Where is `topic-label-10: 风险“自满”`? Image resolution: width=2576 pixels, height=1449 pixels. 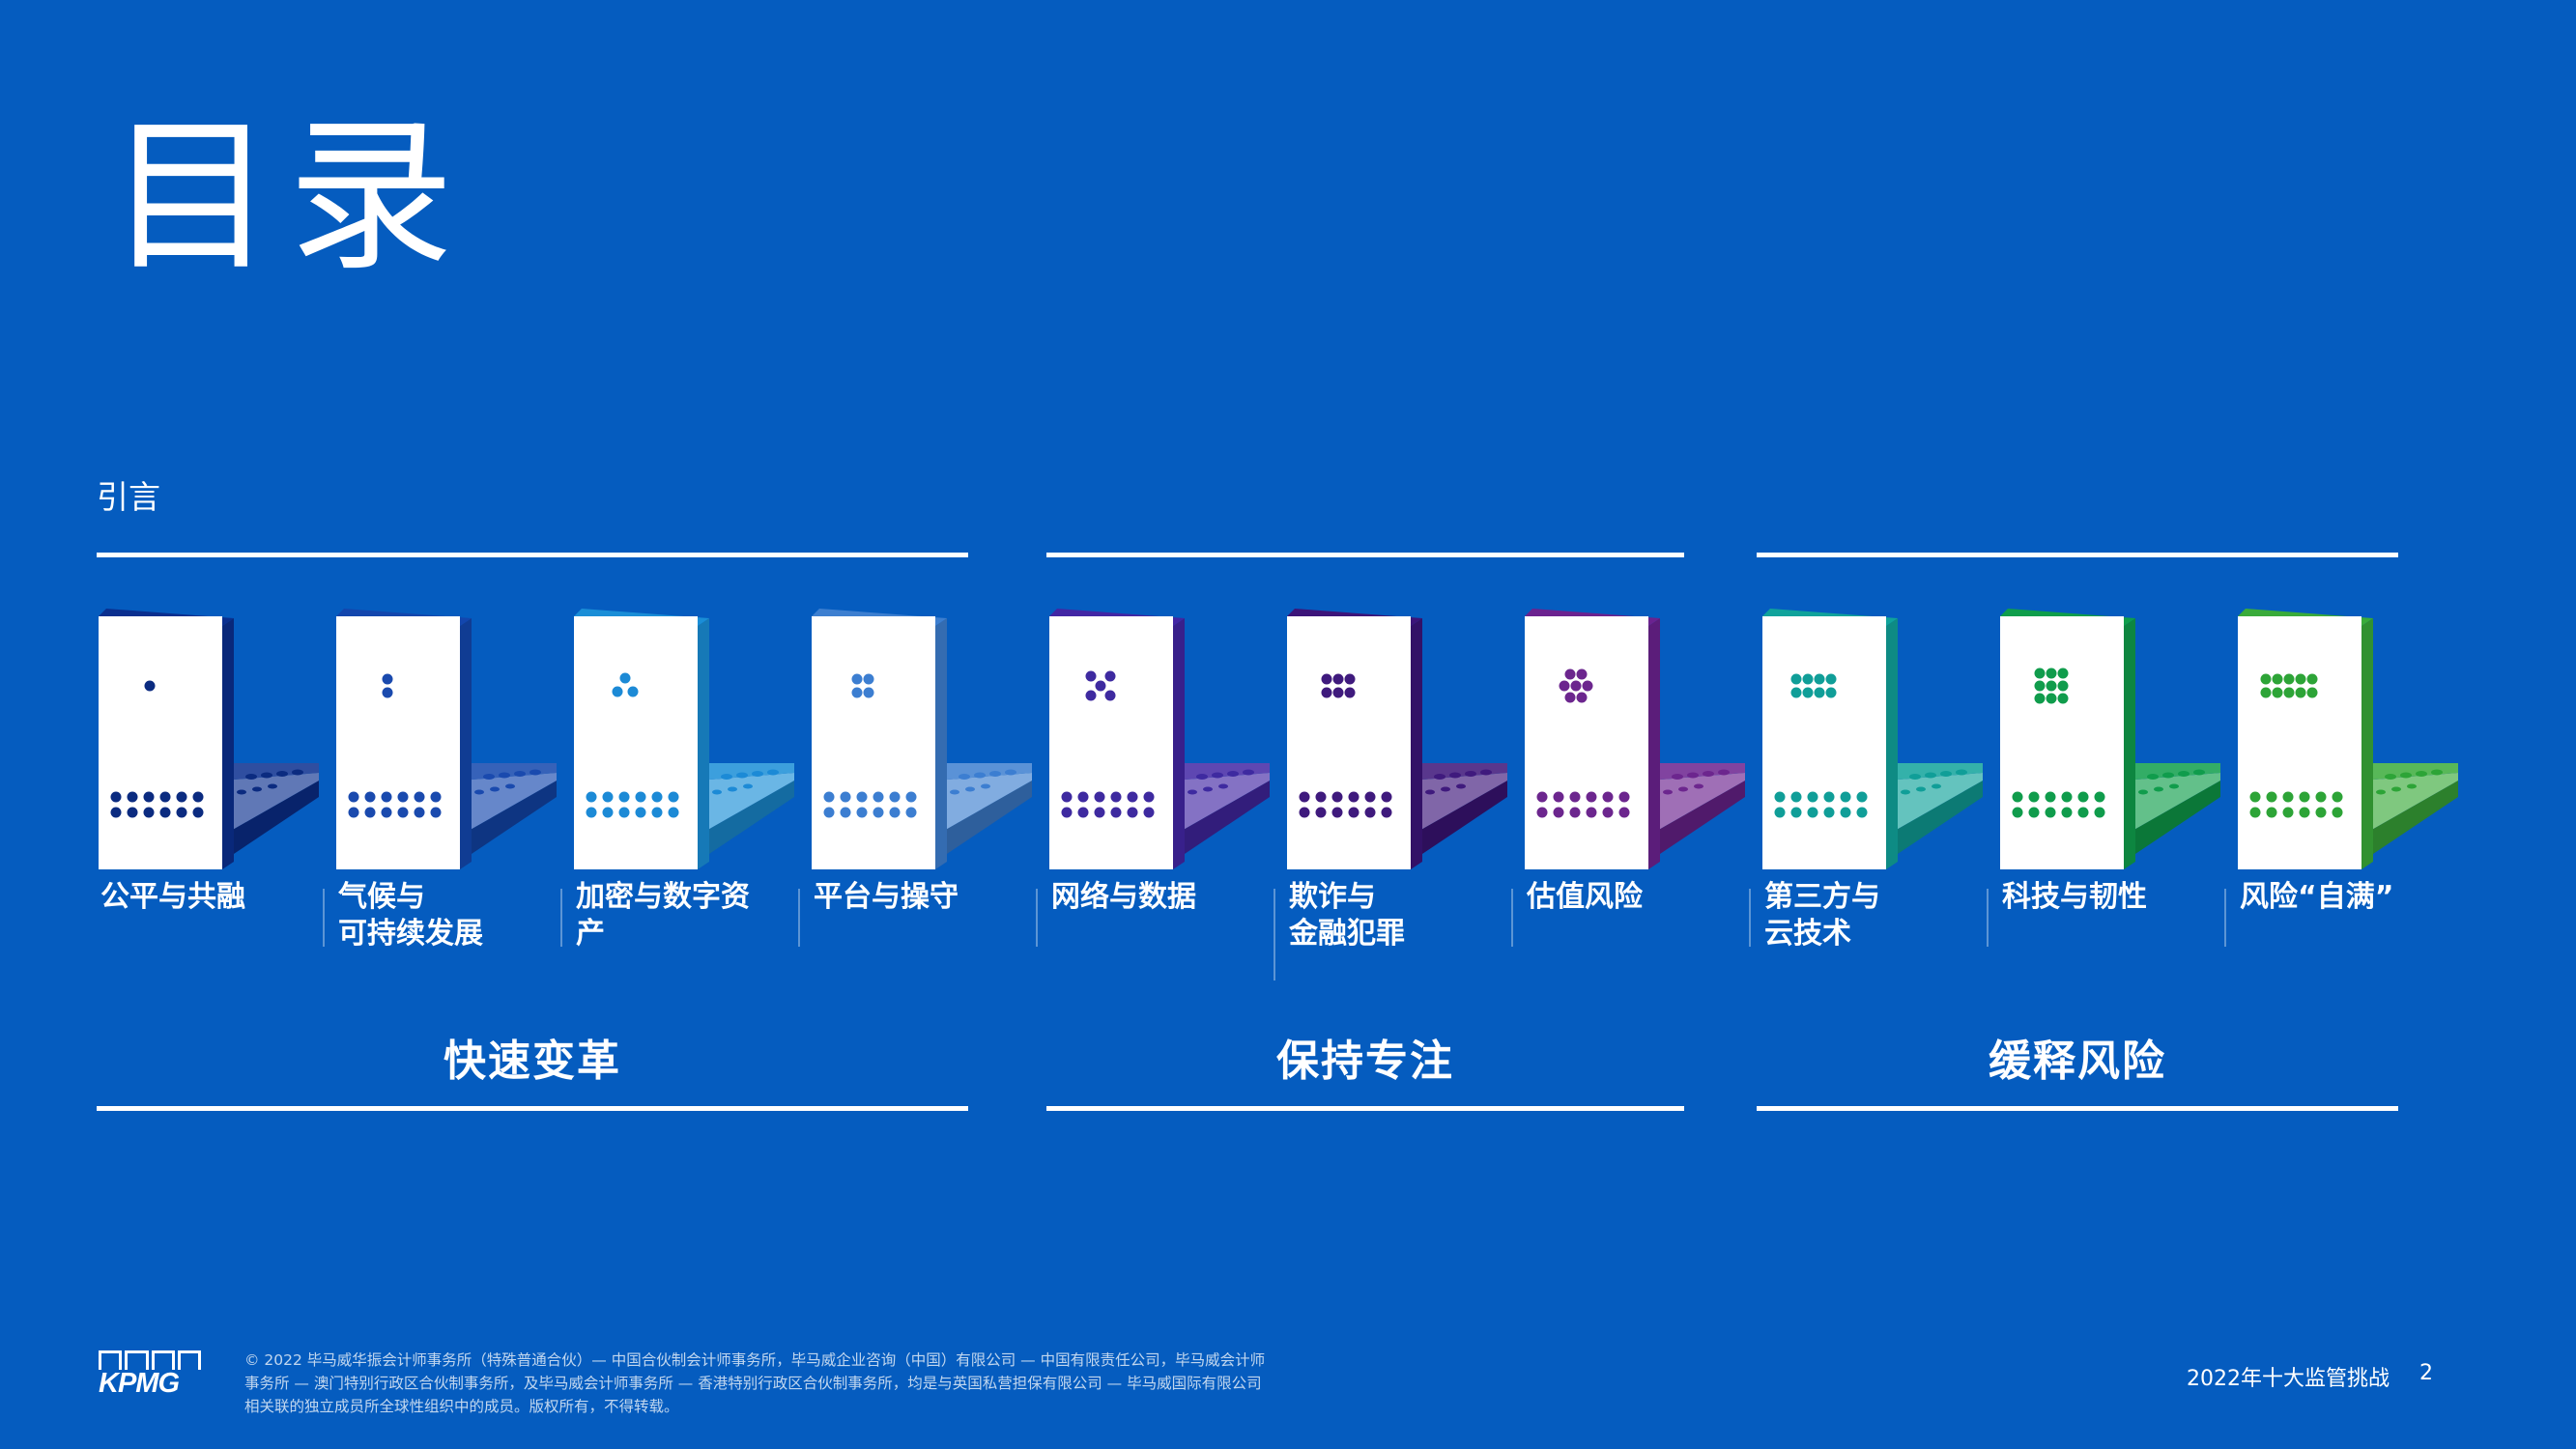
topic-label-10: 风险“自满” is located at coordinates (2317, 897).